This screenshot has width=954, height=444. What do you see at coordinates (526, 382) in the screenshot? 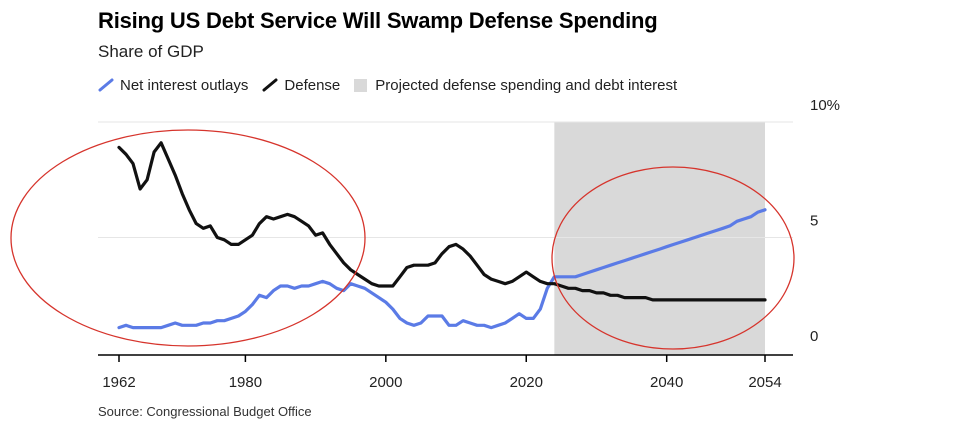
I see `x-tick-label: 2020` at bounding box center [526, 382].